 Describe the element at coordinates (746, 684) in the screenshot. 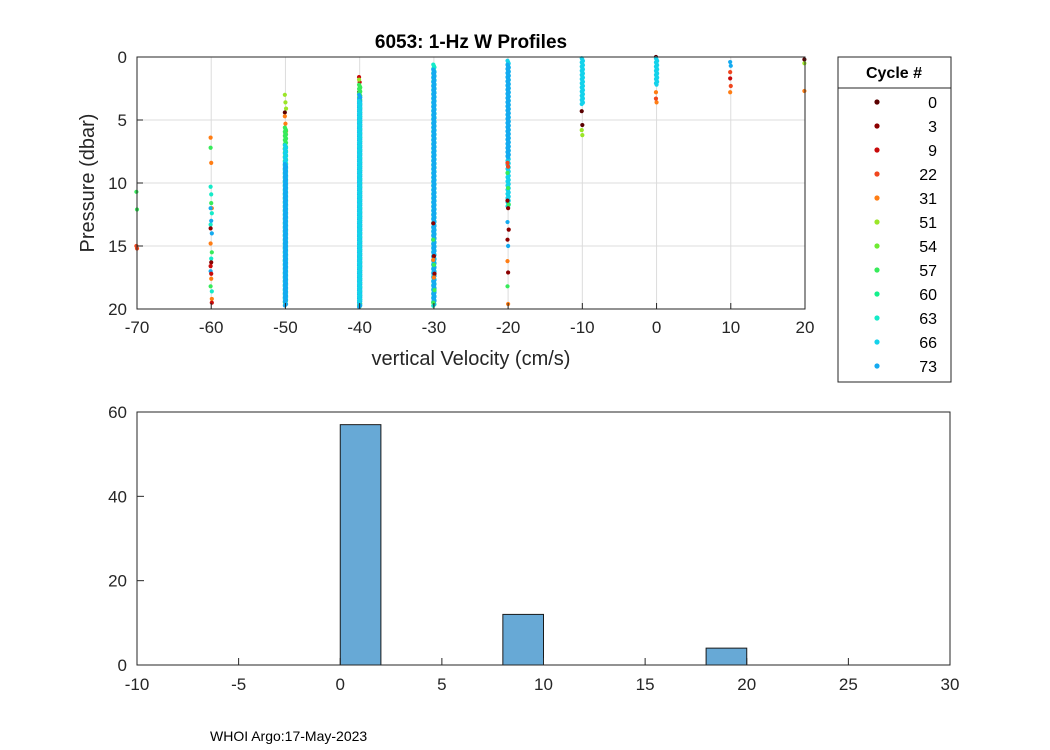

I see `histogram-x-tick-label: 20` at that location.